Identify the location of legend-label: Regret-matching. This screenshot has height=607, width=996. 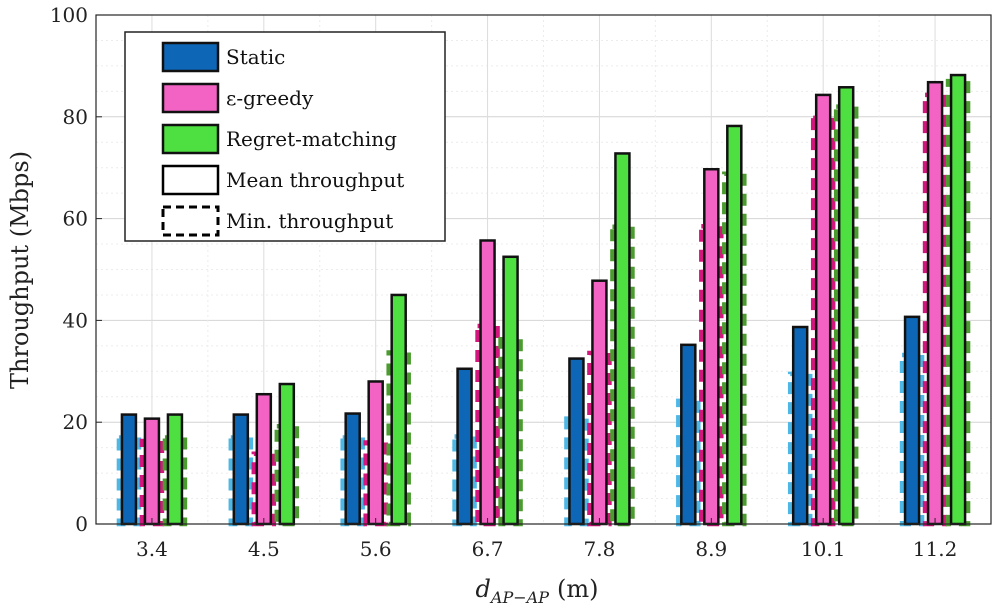
(311, 139).